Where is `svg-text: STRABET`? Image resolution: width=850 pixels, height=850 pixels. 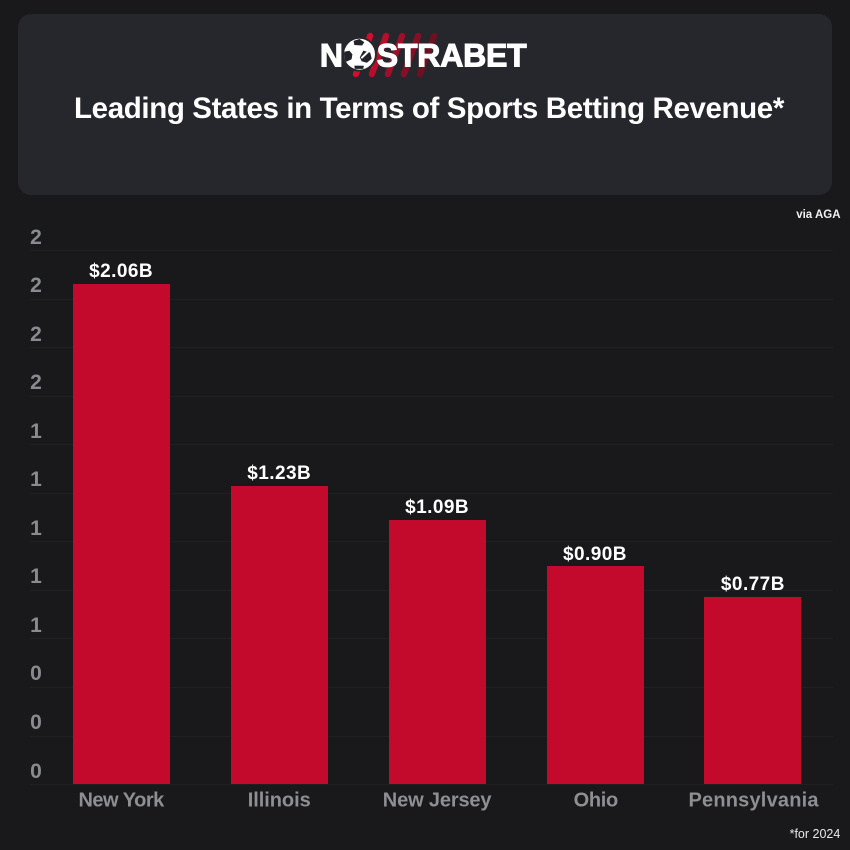 svg-text: STRABET is located at coordinates (452, 56).